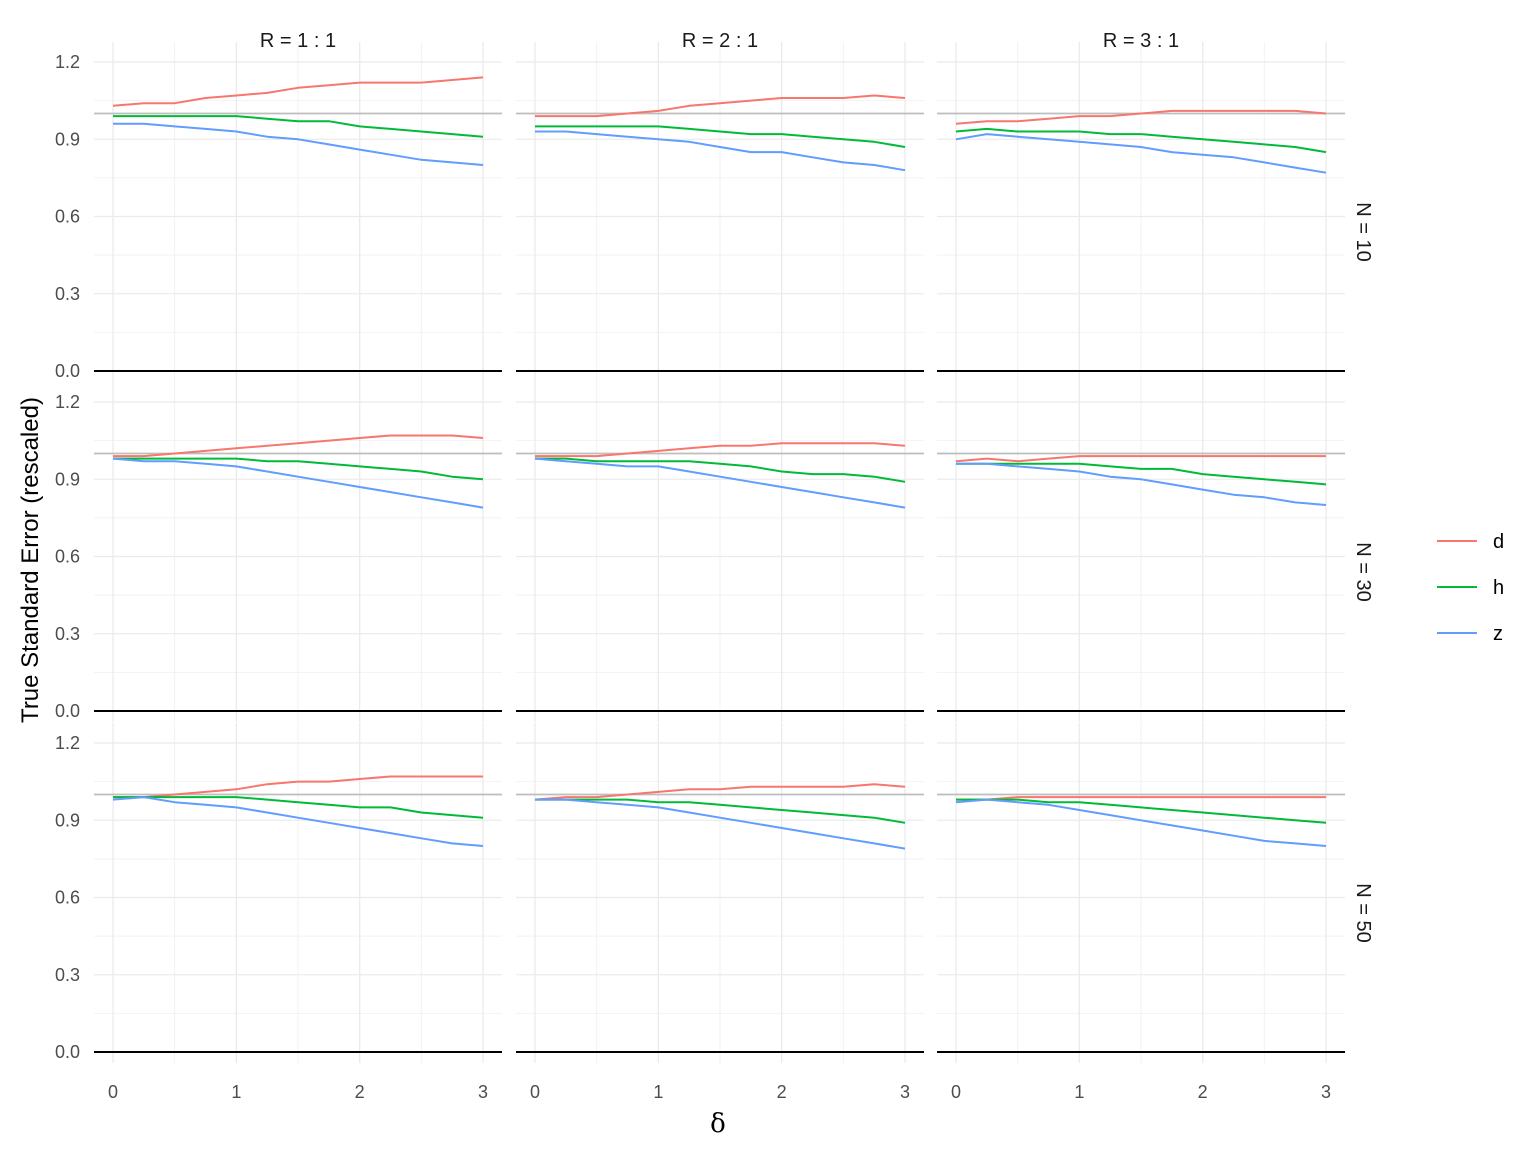 Image resolution: width=1536 pixels, height=1152 pixels. What do you see at coordinates (1141, 212) in the screenshot?
I see `panel-r0-c2` at bounding box center [1141, 212].